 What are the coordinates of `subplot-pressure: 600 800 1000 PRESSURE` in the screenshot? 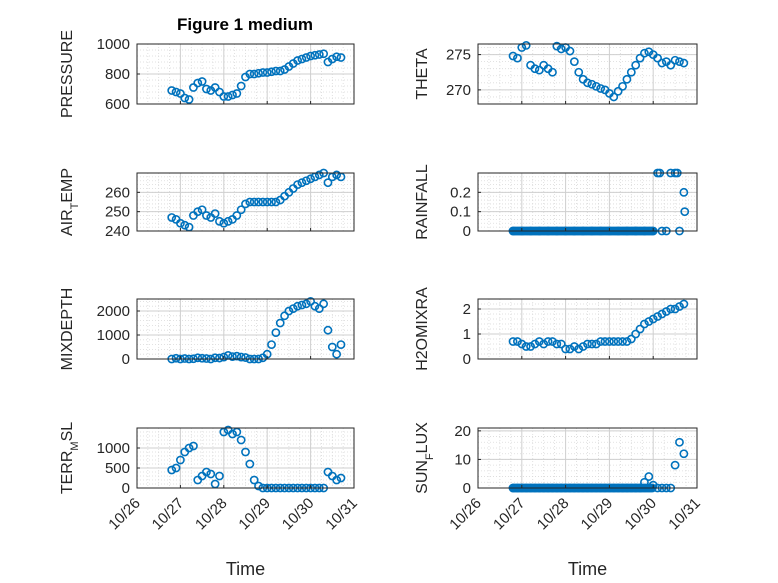 It's located at (207, 74).